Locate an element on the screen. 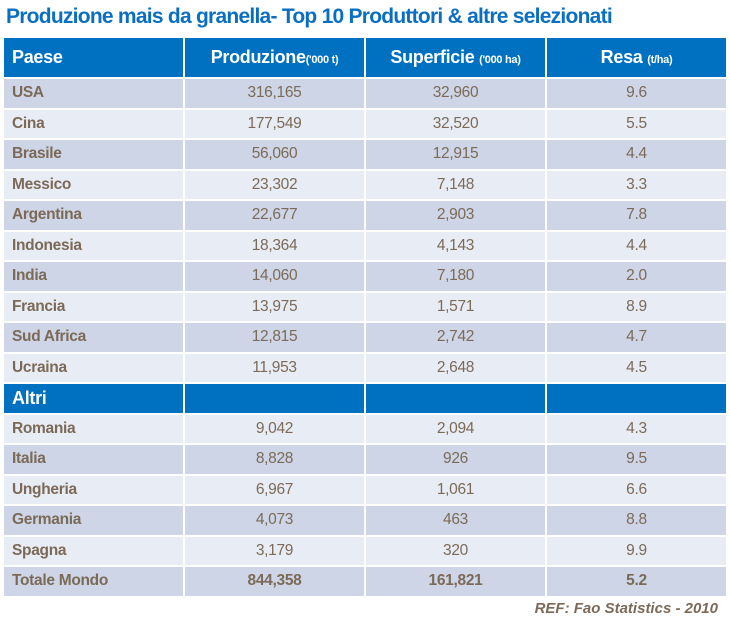 This screenshot has height=618, width=730. yield-cell: 5.2 is located at coordinates (636, 581).